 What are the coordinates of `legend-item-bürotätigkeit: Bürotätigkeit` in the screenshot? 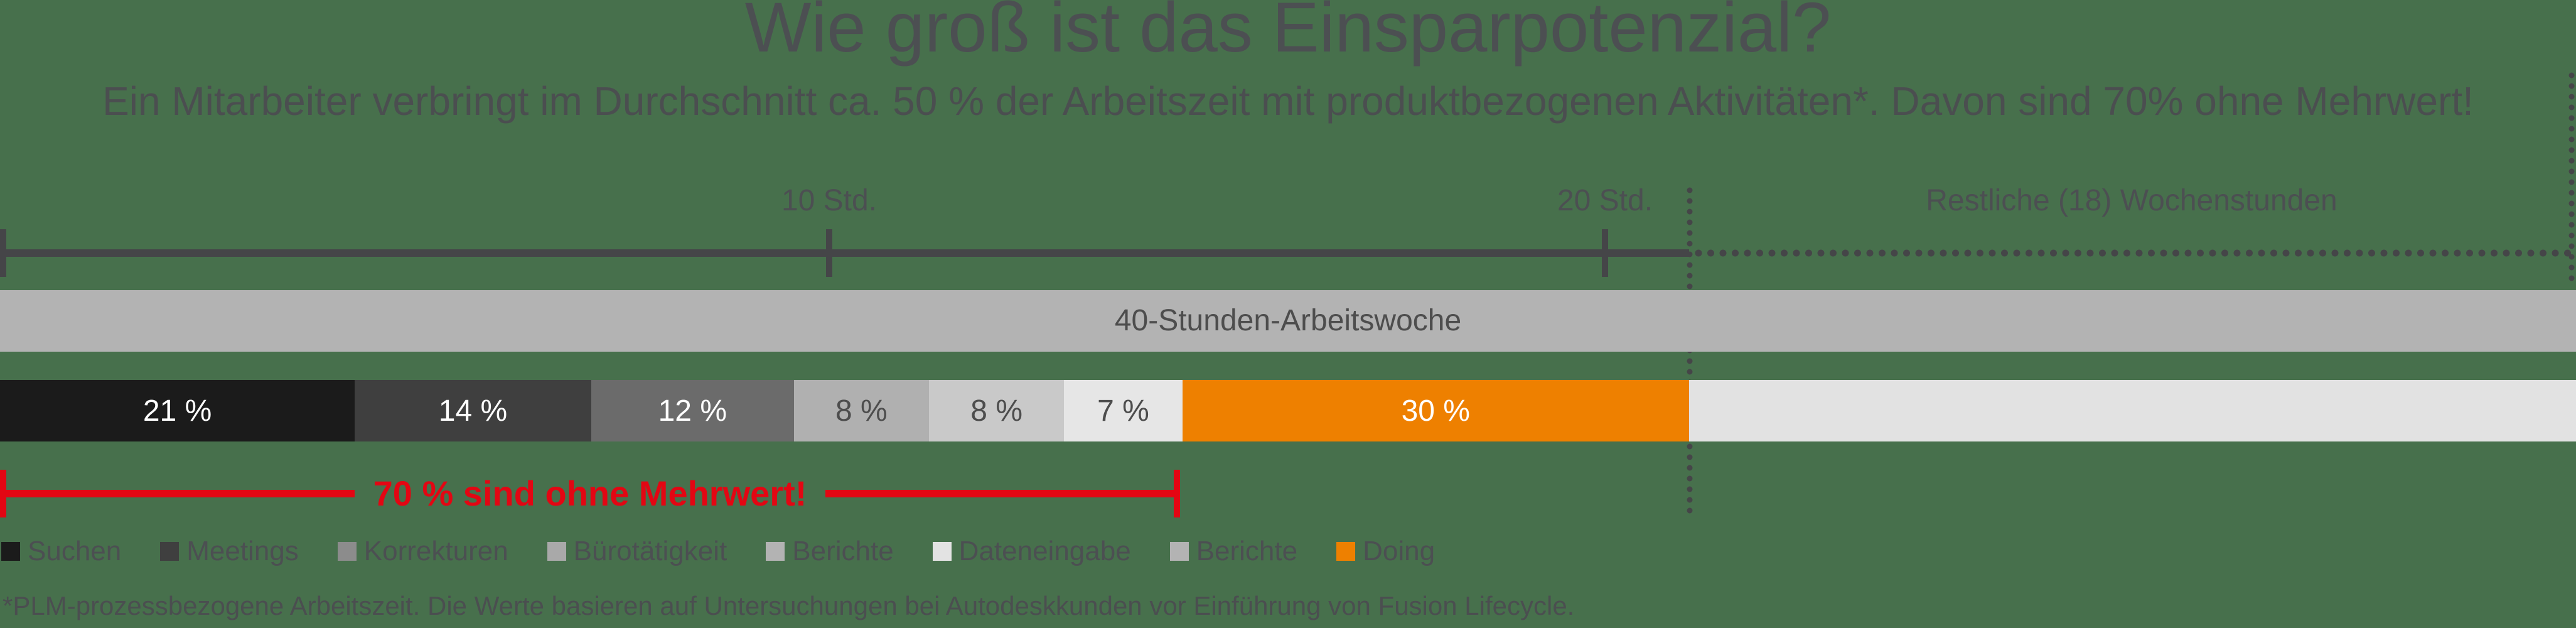 It's located at (637, 551).